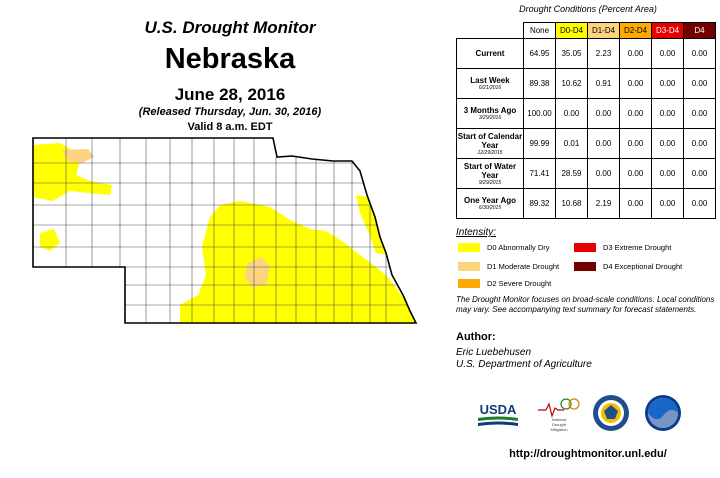 The width and height of the screenshot is (720, 478). What do you see at coordinates (490, 118) in the screenshot?
I see `row-date: 3/29/2016` at bounding box center [490, 118].